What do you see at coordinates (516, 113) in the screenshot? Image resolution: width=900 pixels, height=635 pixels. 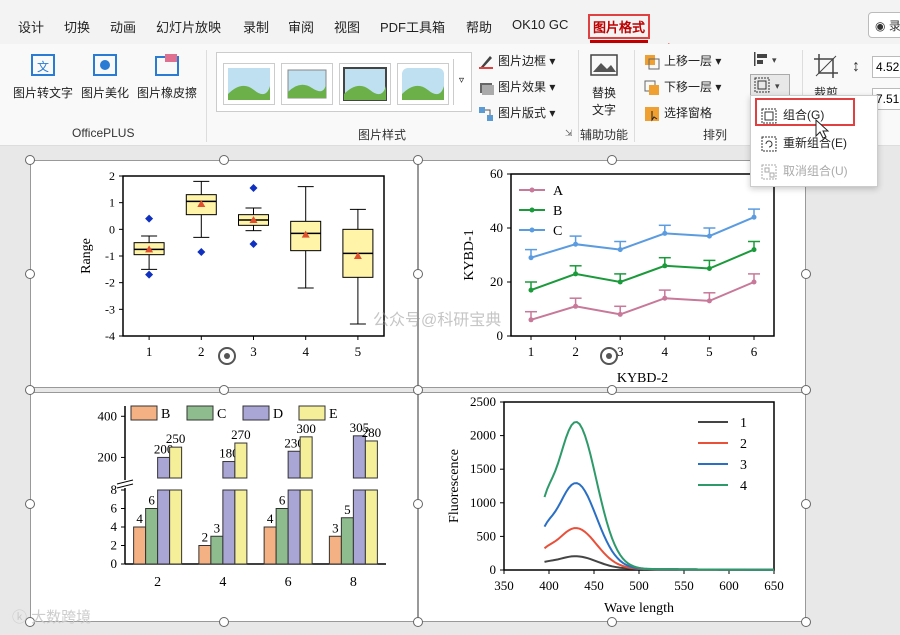 I see `picture-layout-button: 图片版式 ▾` at bounding box center [516, 113].